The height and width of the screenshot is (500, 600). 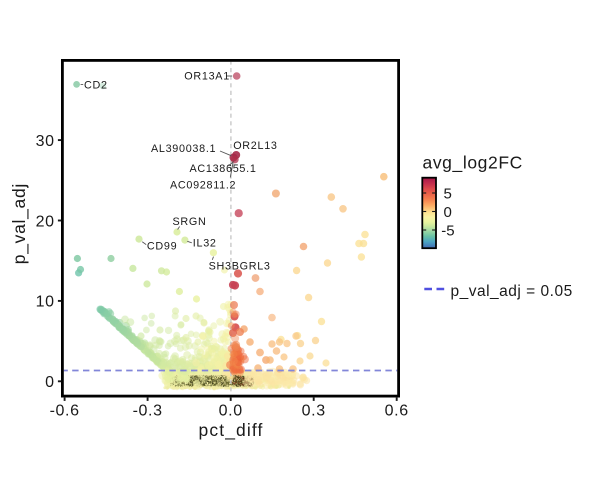 I want to click on svg-text: SH3BGRL3, so click(x=240, y=266).